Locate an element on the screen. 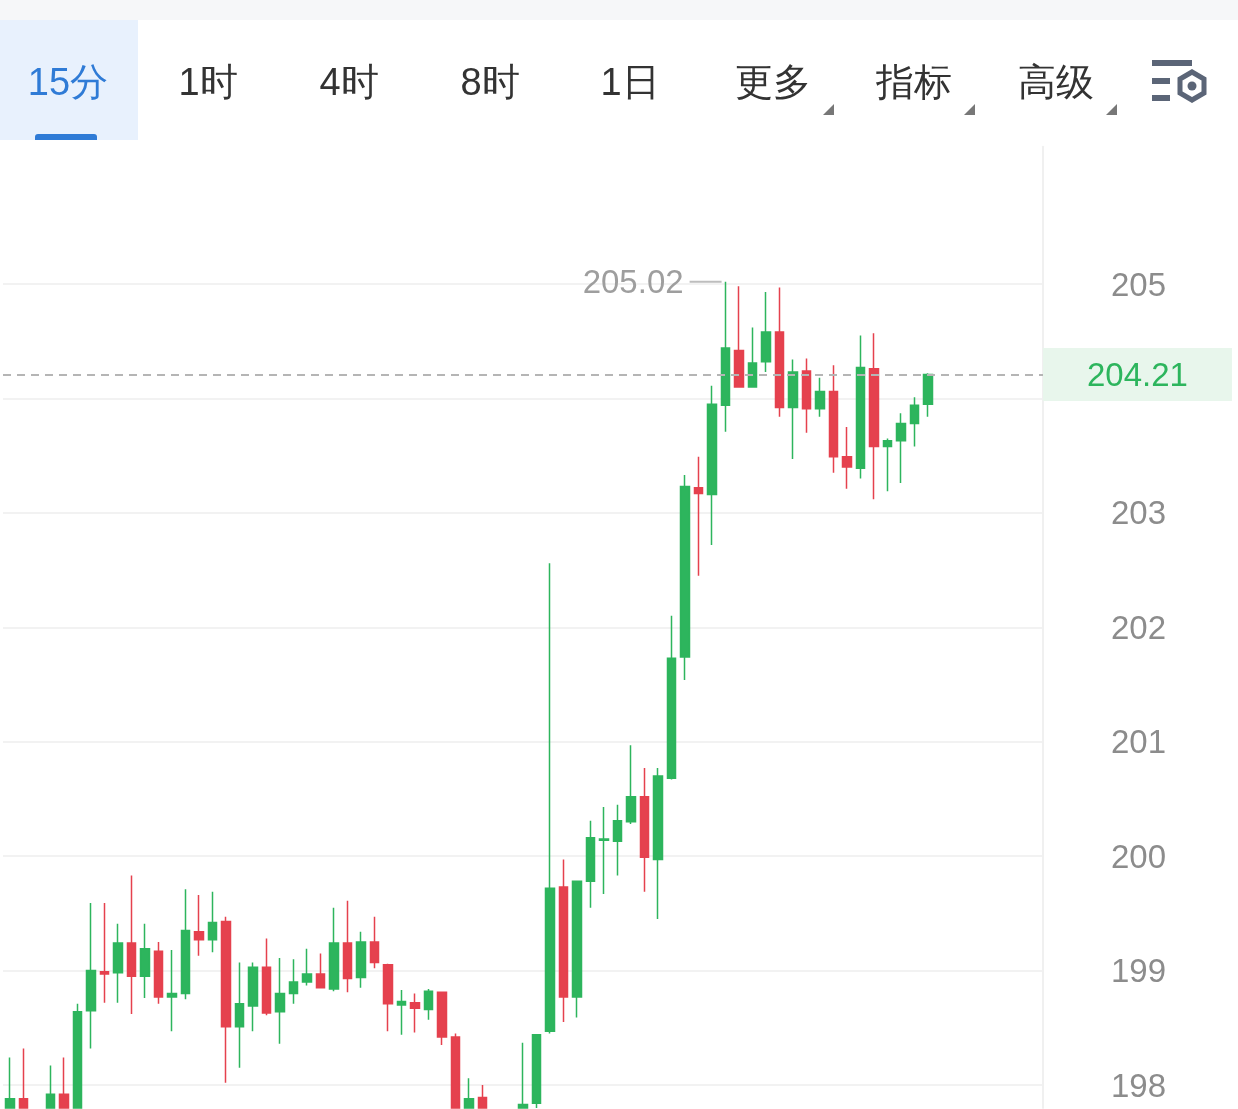  ref-line-label: 204.21 is located at coordinates (1137, 374).